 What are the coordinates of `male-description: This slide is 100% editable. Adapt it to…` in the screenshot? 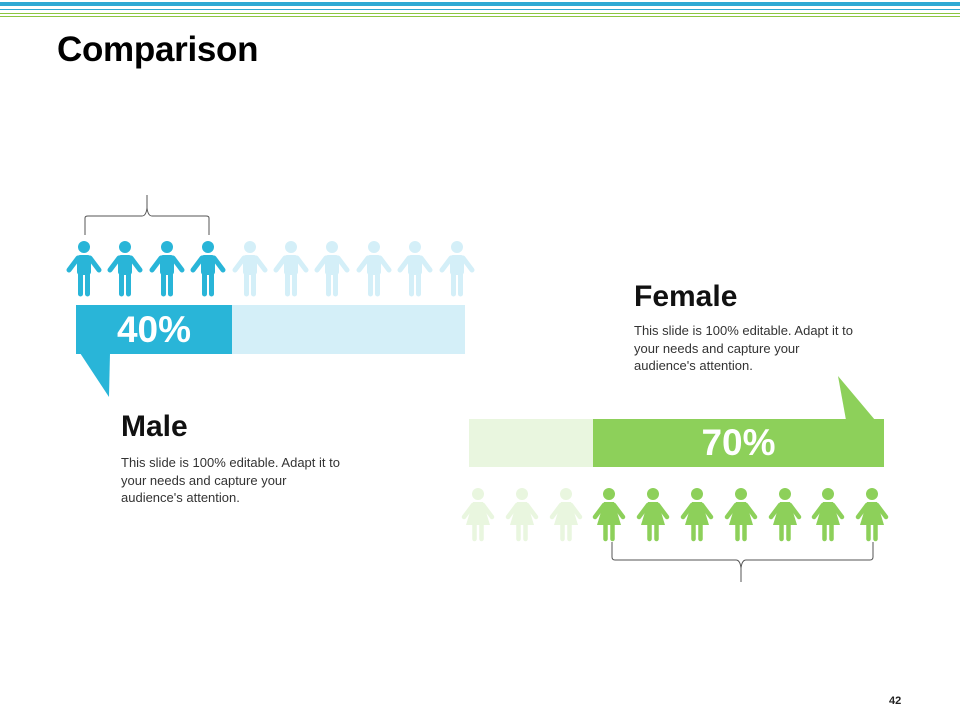 It's located at (230, 480).